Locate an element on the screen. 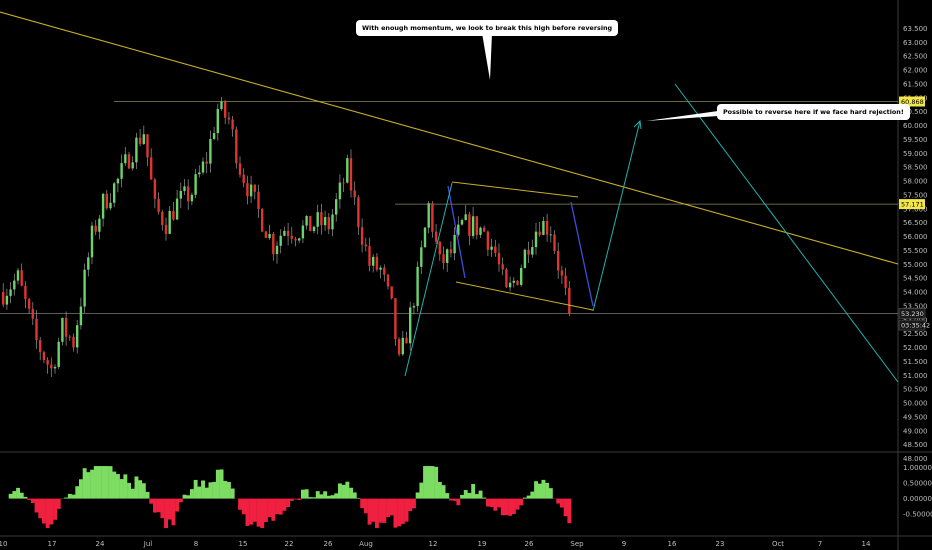 Image resolution: width=932 pixels, height=550 pixels. x-tick-label: 26 is located at coordinates (328, 544).